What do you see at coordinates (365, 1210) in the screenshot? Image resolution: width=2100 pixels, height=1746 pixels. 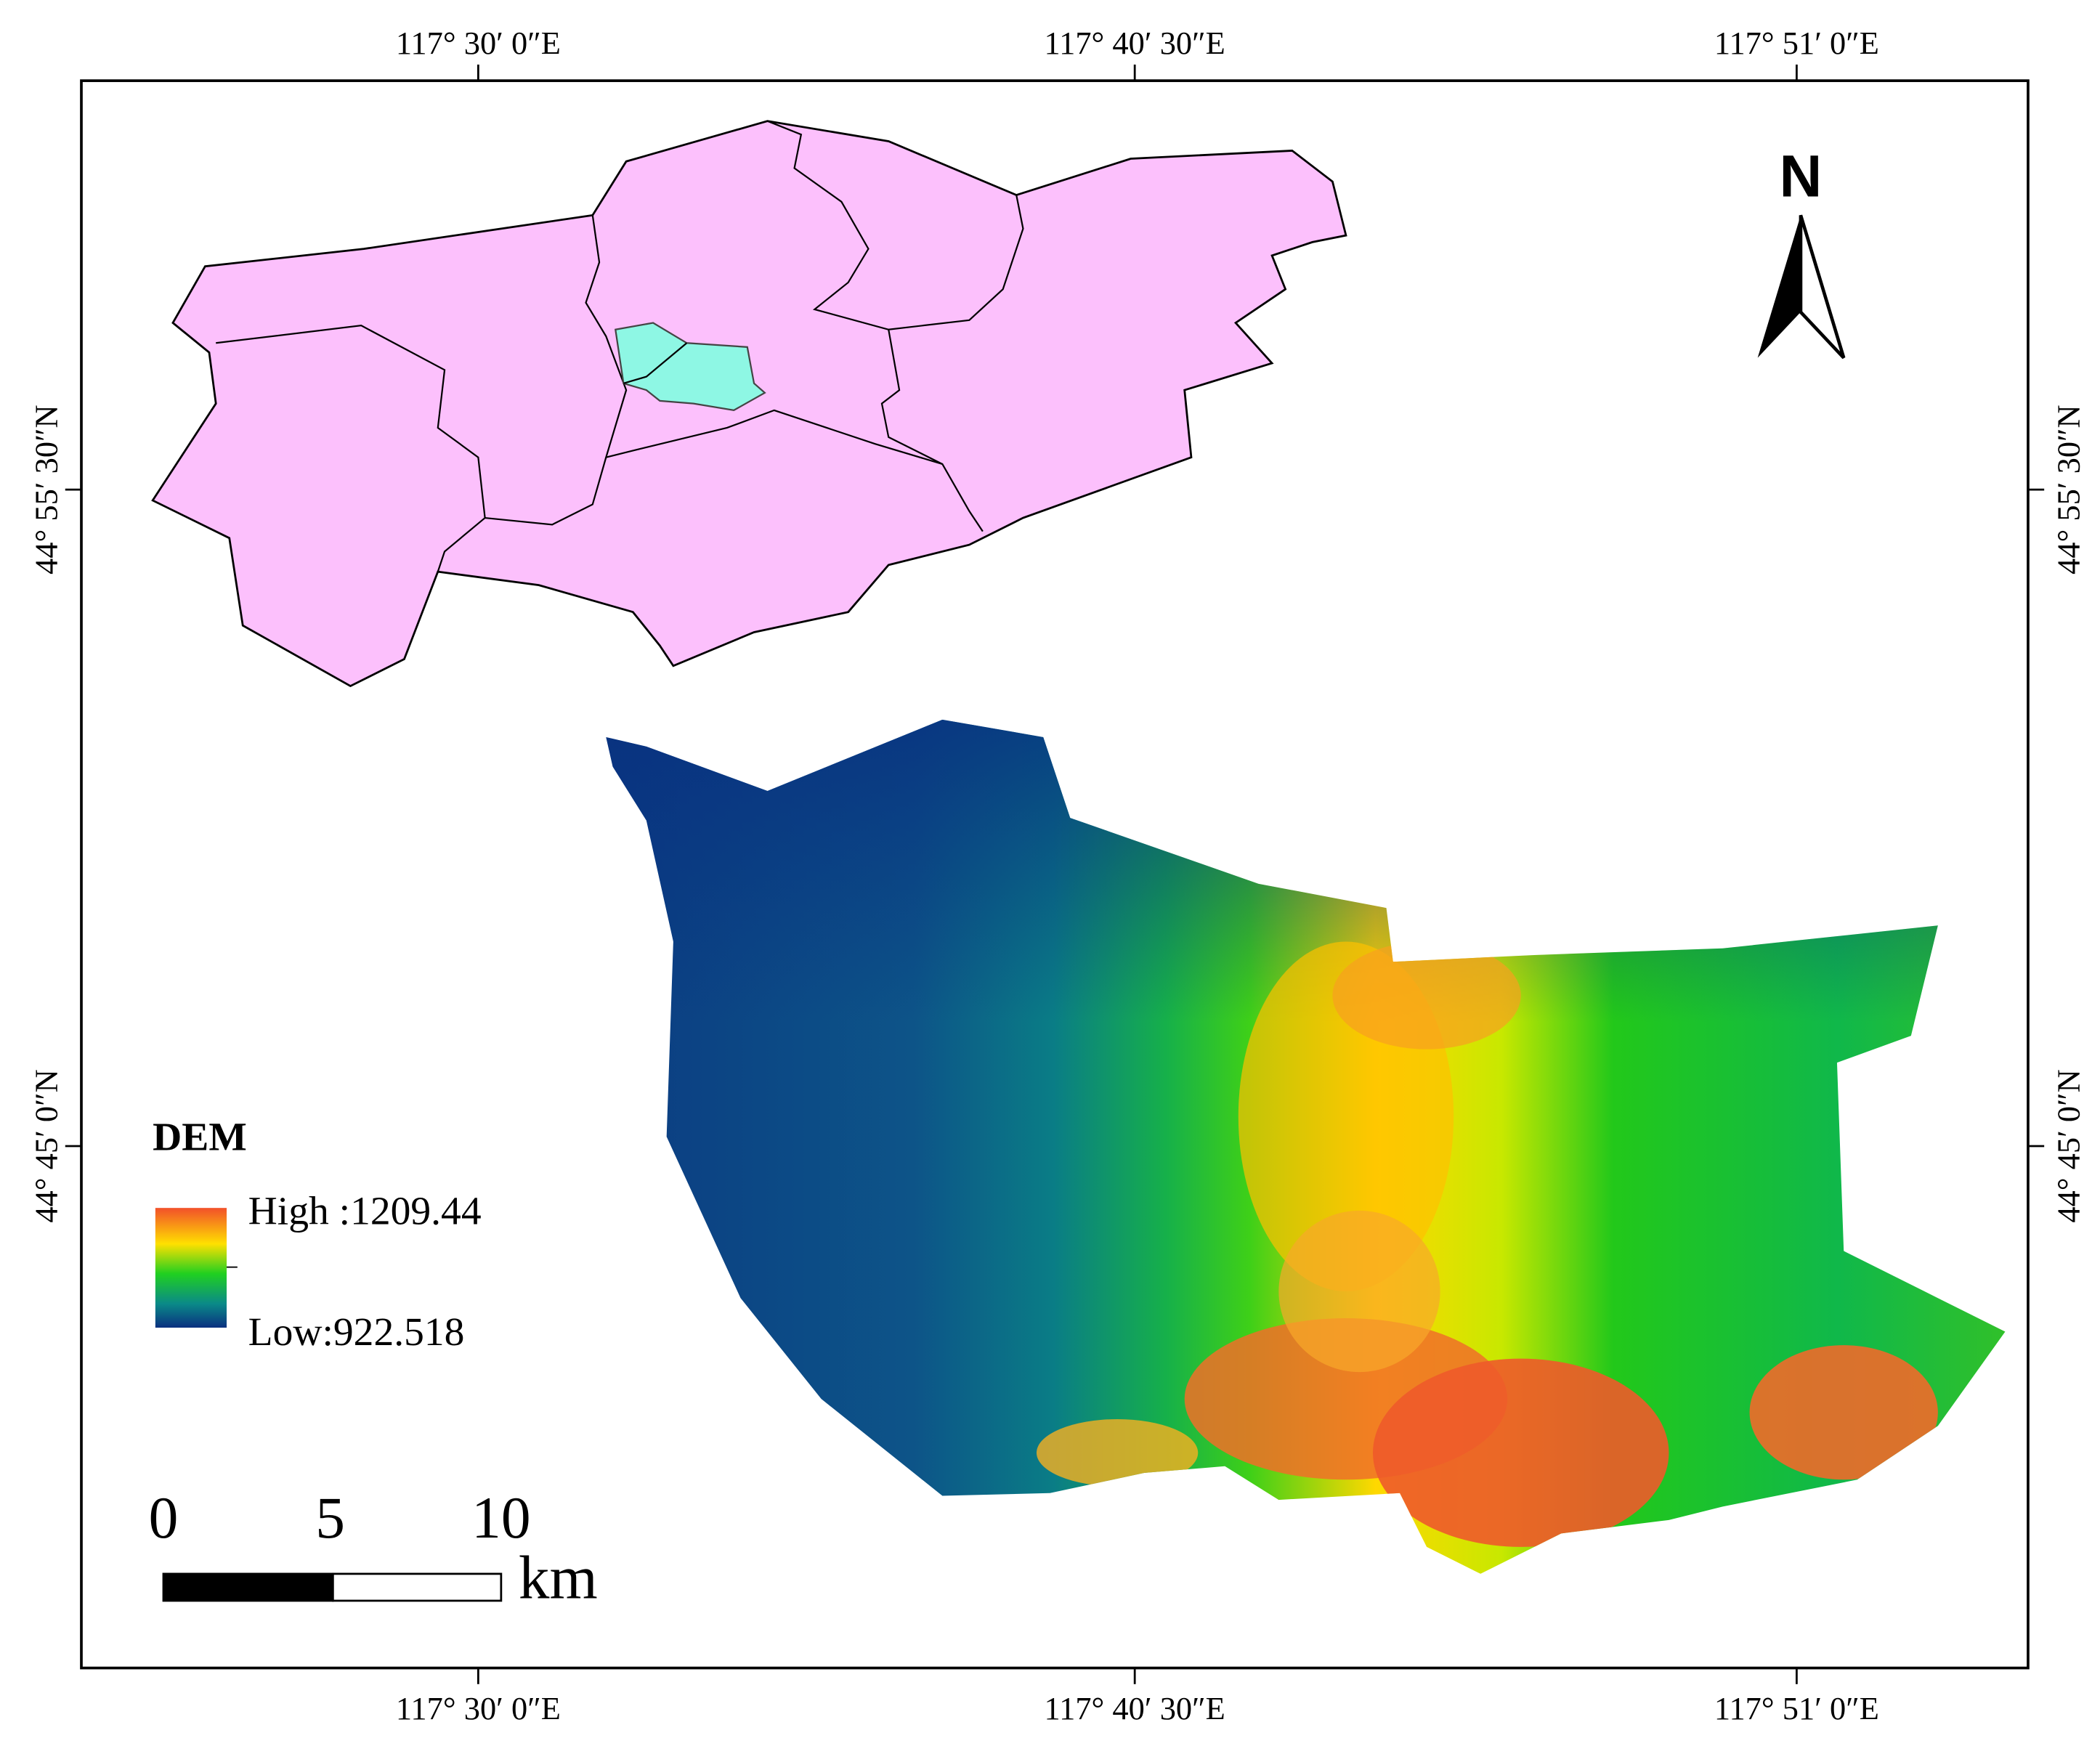 I see `legend-high: High :1209.44` at bounding box center [365, 1210].